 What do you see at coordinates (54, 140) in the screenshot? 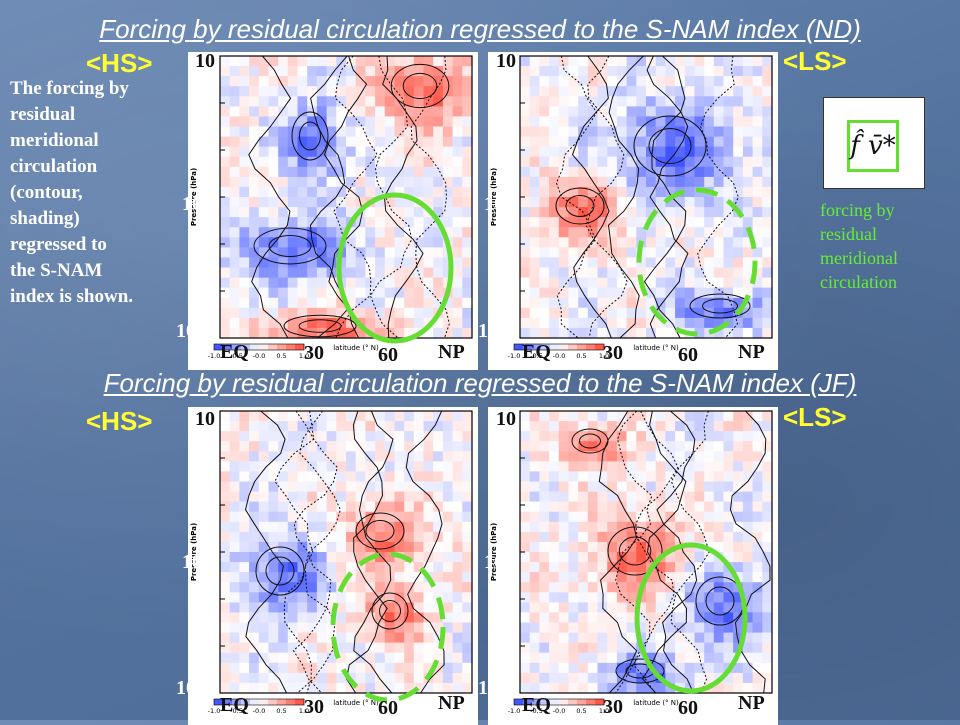
I see `desc-line: meridional` at bounding box center [54, 140].